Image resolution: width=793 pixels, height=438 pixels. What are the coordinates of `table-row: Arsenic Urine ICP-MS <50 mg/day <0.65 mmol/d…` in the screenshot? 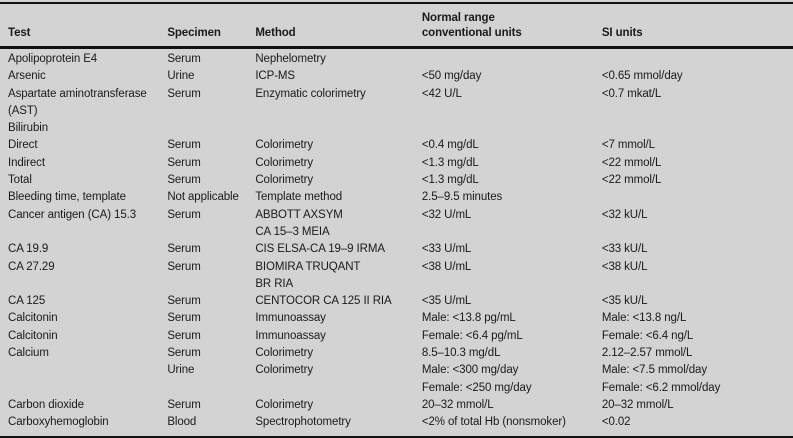 It's located at (396, 76).